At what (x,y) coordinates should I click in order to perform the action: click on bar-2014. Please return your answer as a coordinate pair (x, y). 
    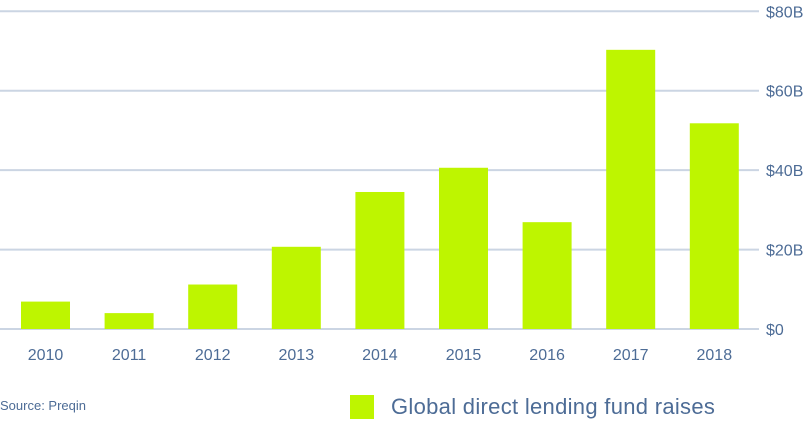
    Looking at the image, I should click on (380, 260).